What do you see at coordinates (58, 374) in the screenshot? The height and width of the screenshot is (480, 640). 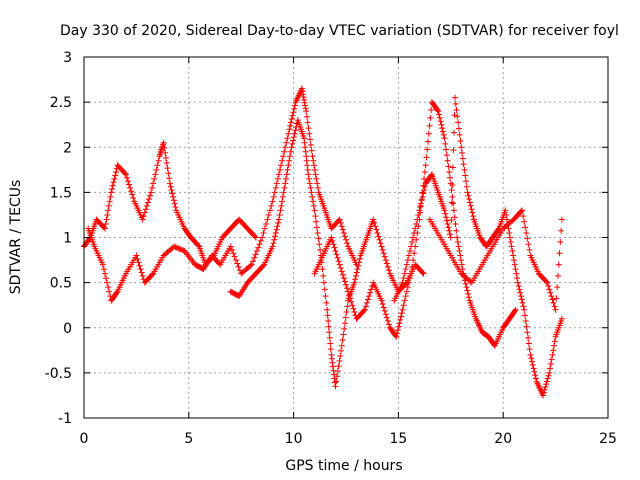 I see `y-tick-label: -0.5` at bounding box center [58, 374].